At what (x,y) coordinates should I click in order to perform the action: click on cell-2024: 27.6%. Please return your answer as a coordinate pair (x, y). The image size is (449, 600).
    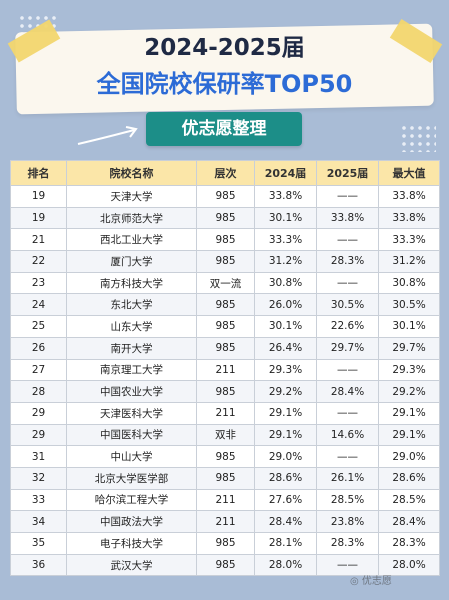
    Looking at the image, I should click on (285, 500).